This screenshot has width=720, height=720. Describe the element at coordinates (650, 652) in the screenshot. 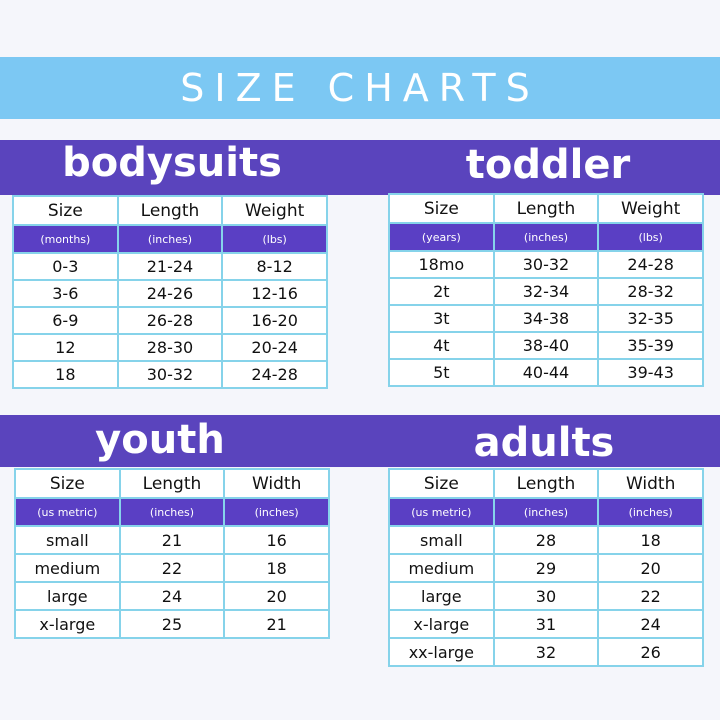

I see `table-cell: 26` at that location.